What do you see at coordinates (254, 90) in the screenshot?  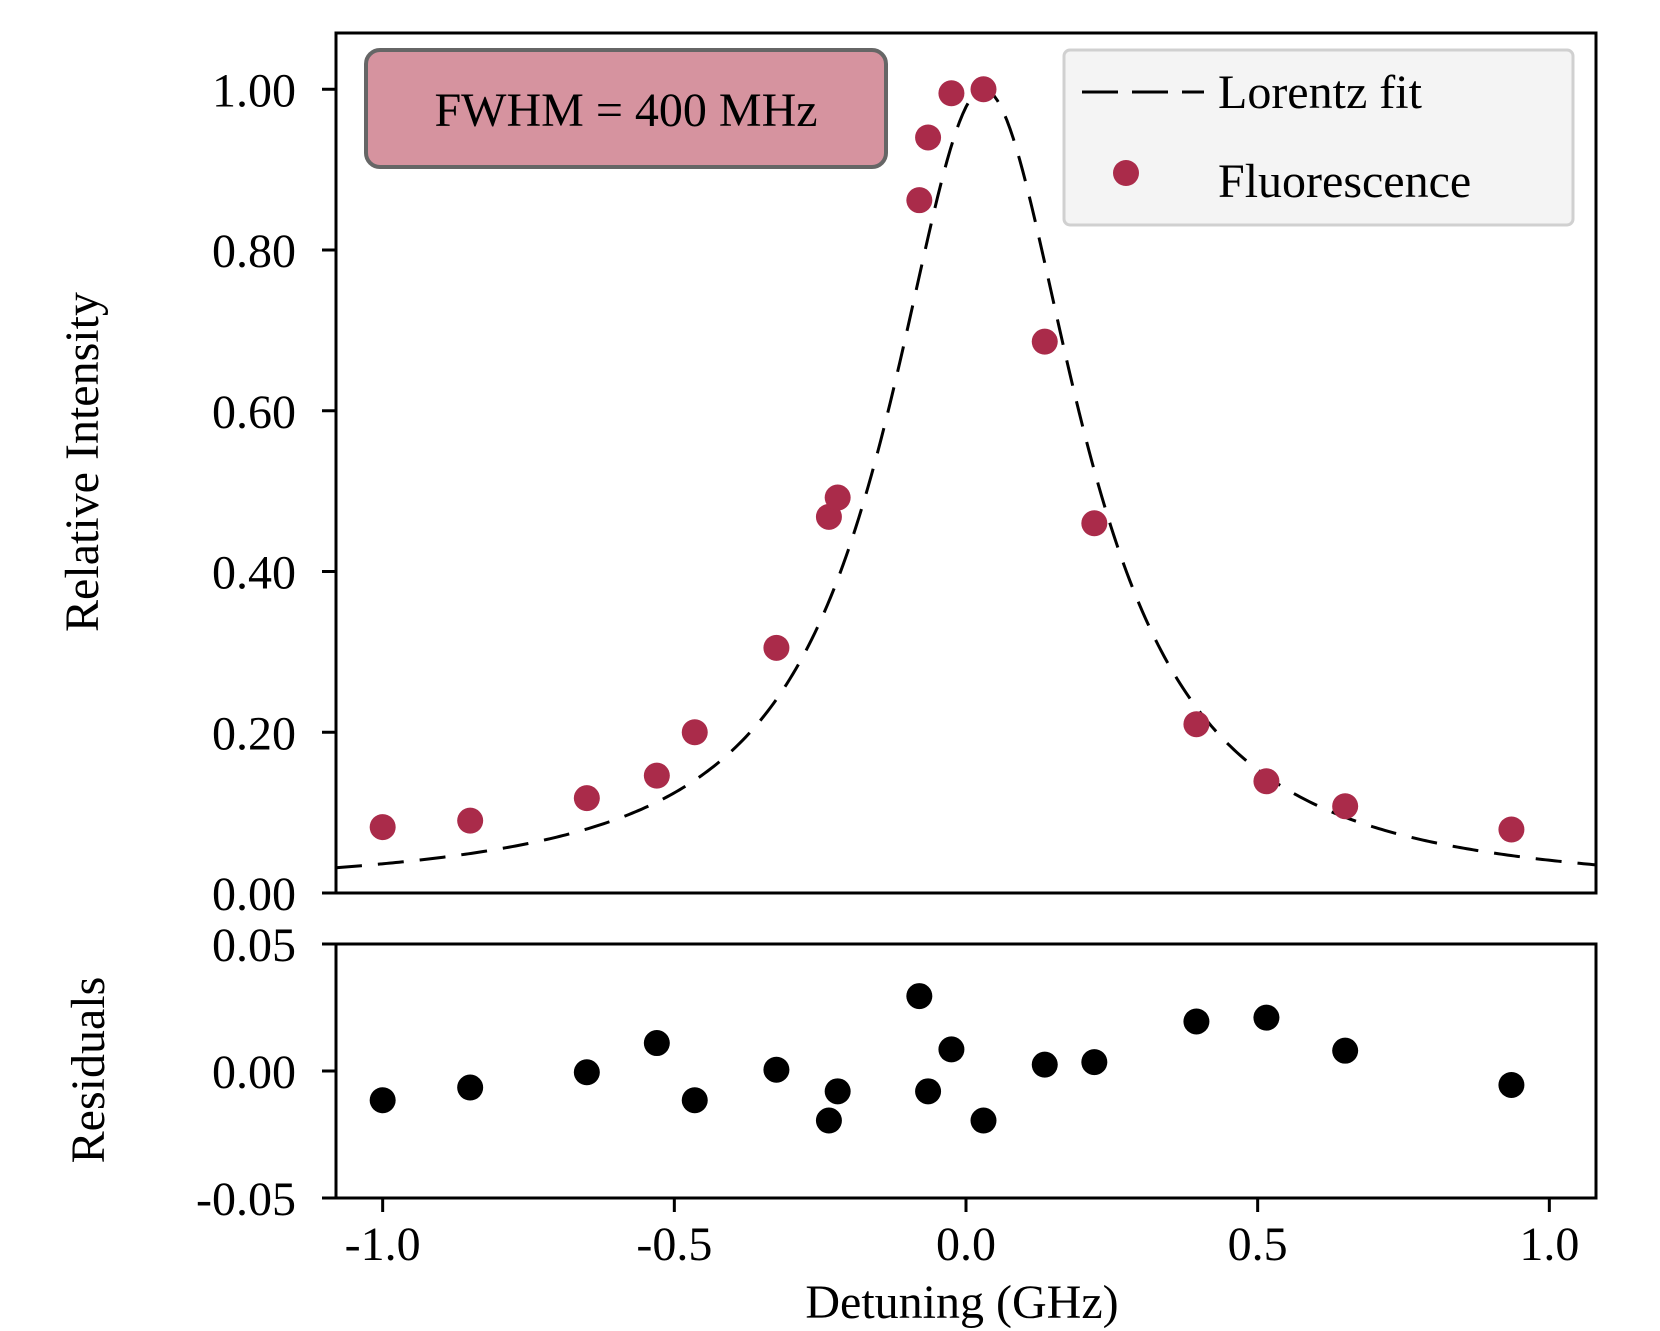 I see `intensity-y-tick-label: 1.00` at bounding box center [254, 90].